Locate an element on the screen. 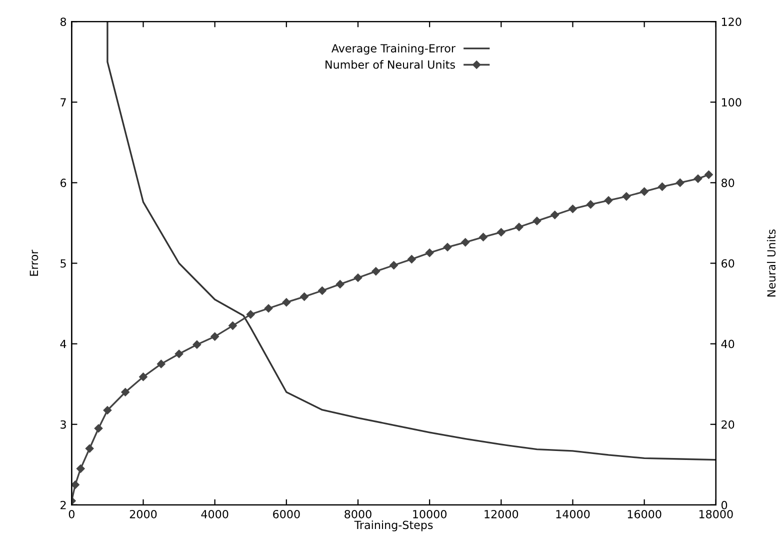 The image size is (779, 540). y2-tick-label: 100 is located at coordinates (732, 102).